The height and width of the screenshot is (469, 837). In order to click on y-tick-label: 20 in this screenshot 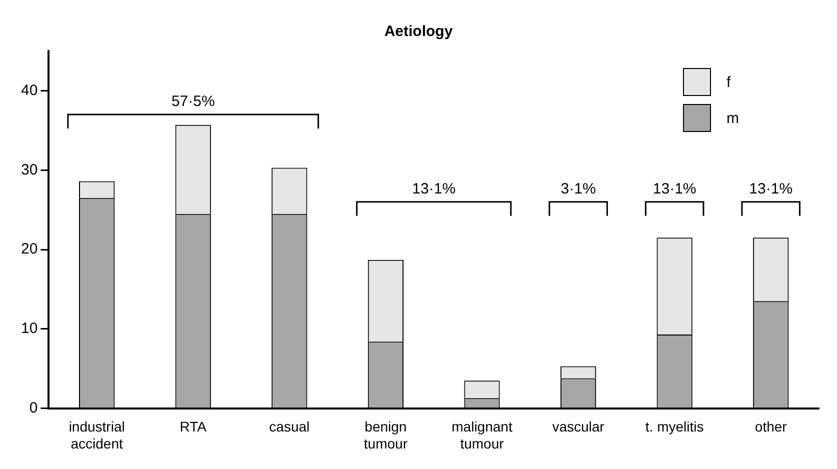, I will do `click(29, 249)`.